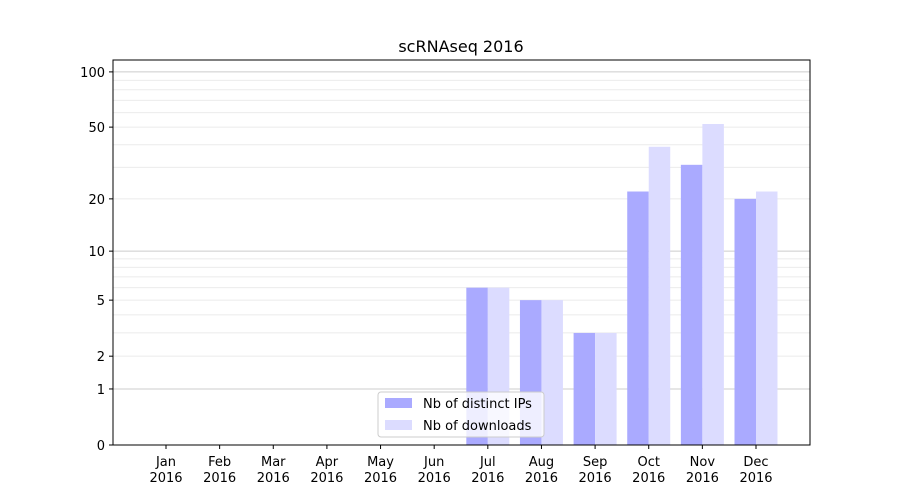 This screenshot has width=900, height=504. I want to click on x-tick-label: Jun, so click(433, 462).